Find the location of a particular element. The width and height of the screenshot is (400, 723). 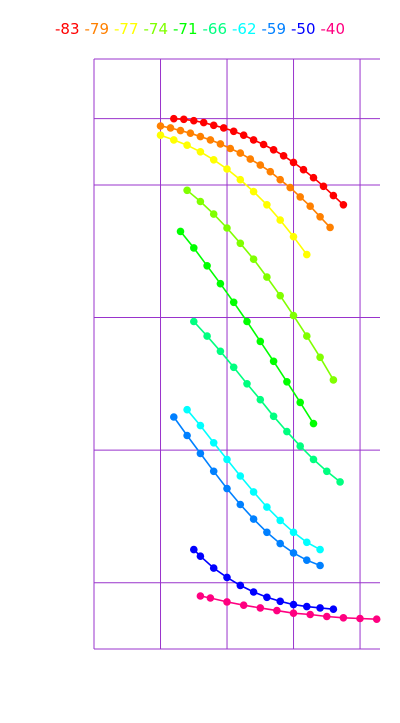

legend-entry-2: -77 is located at coordinates (126, 29).